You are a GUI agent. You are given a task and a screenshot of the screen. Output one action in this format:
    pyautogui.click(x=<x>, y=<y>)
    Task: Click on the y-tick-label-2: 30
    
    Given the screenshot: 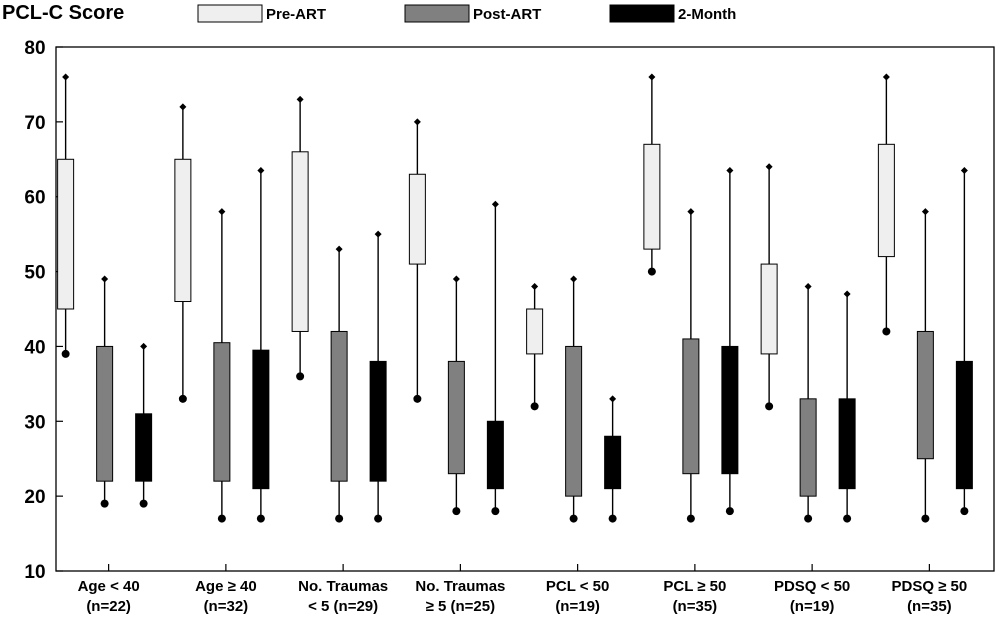 What is the action you would take?
    pyautogui.click(x=34, y=422)
    